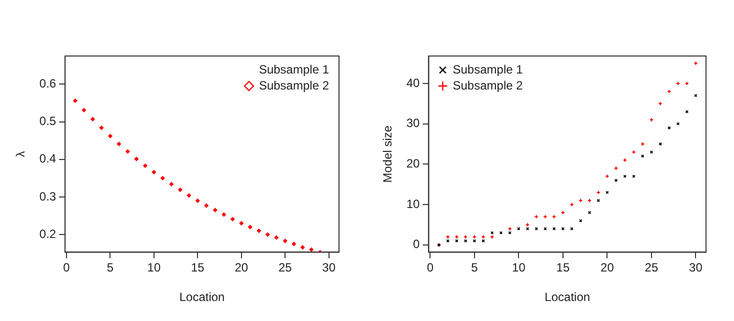 Image resolution: width=734 pixels, height=321 pixels. What do you see at coordinates (47, 159) in the screenshot?
I see `y-tick-label: 0.4` at bounding box center [47, 159].